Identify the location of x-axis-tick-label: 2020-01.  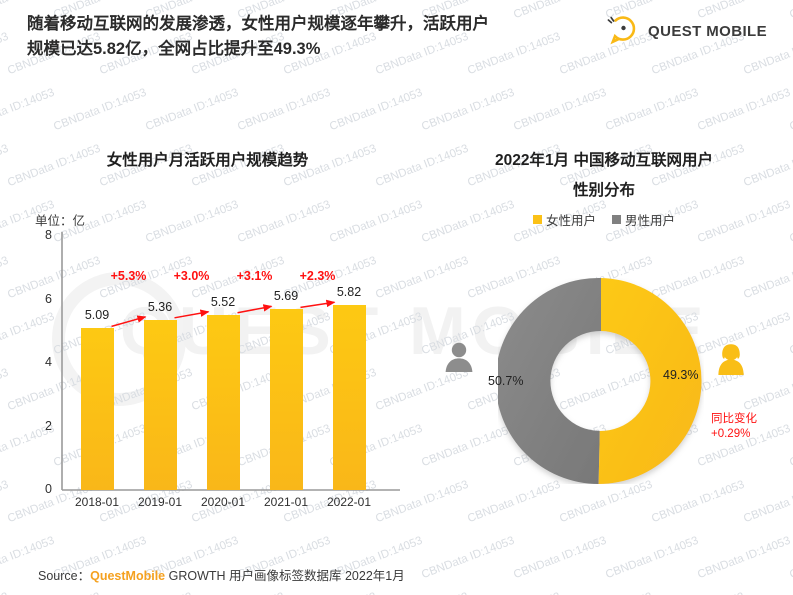
(223, 502).